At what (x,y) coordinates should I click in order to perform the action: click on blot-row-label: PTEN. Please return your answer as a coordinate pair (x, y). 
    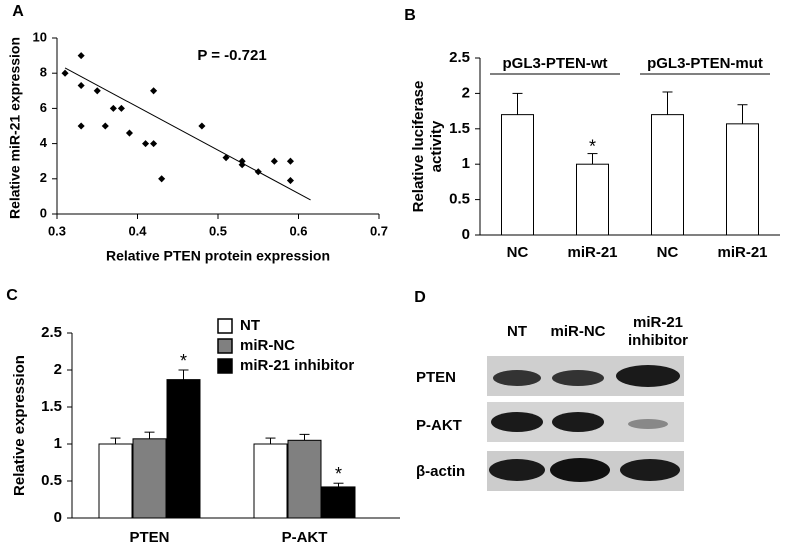
    Looking at the image, I should click on (436, 377).